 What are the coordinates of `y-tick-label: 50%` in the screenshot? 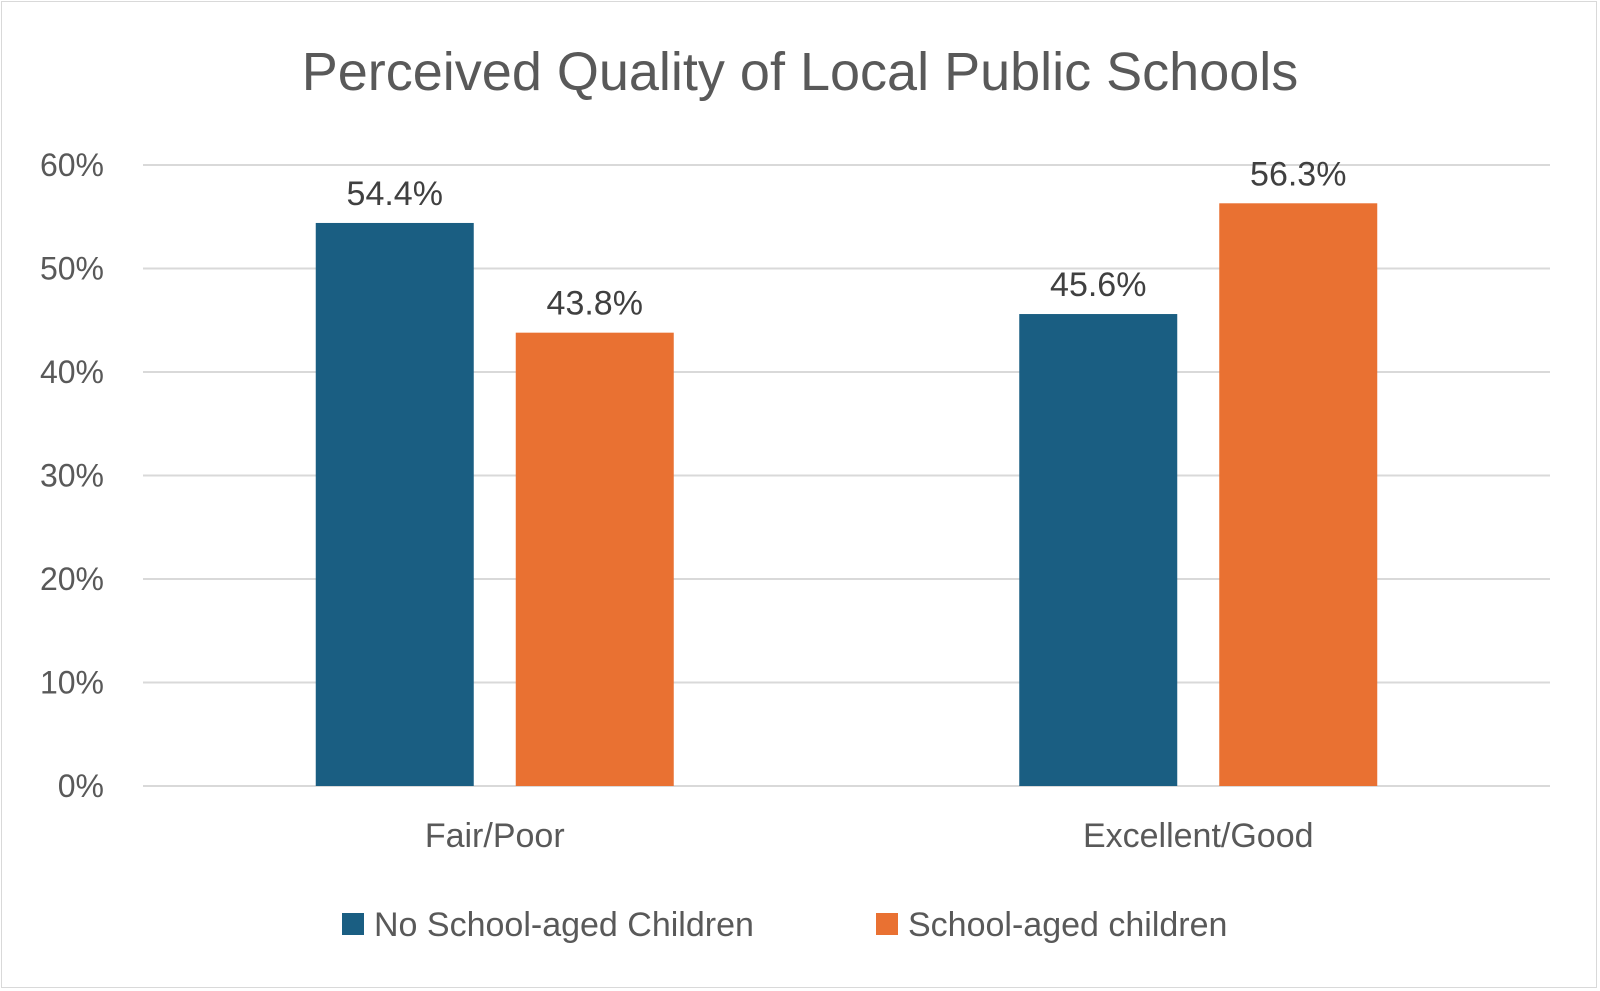 It's located at (72, 269).